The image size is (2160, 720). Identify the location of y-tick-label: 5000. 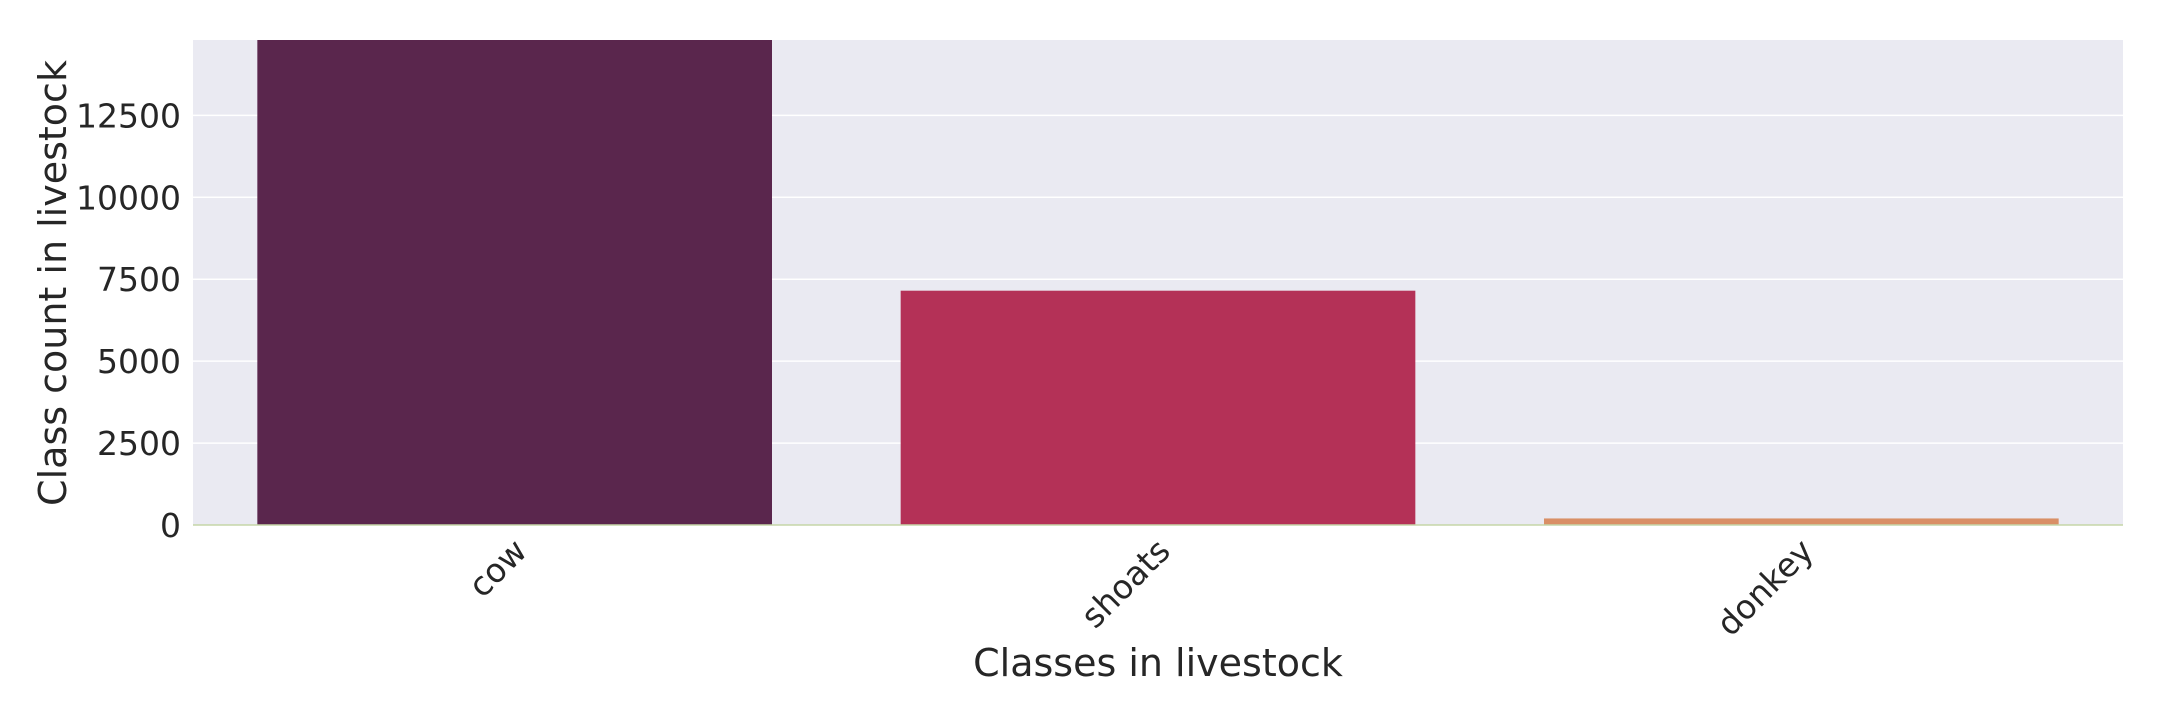
(139, 361).